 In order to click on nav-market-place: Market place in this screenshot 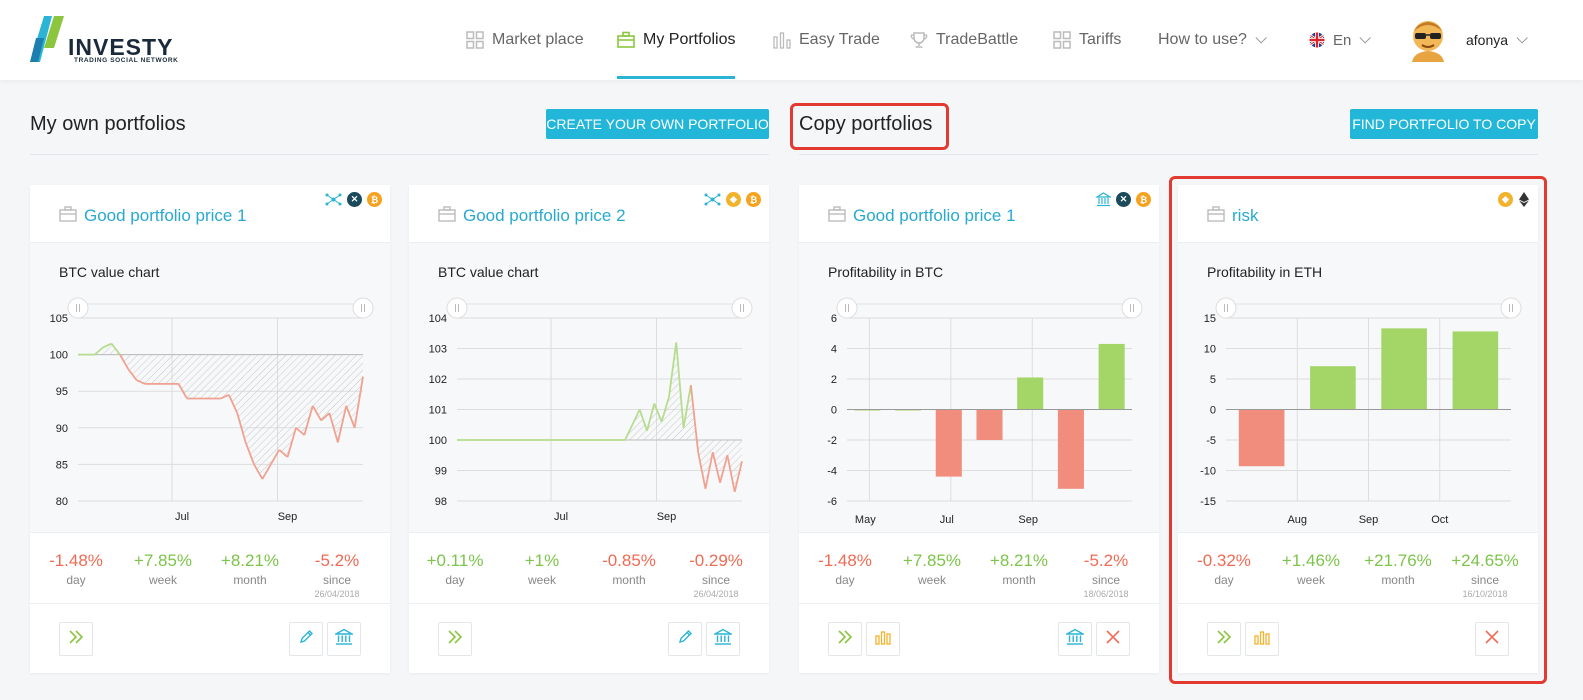, I will do `click(525, 40)`.